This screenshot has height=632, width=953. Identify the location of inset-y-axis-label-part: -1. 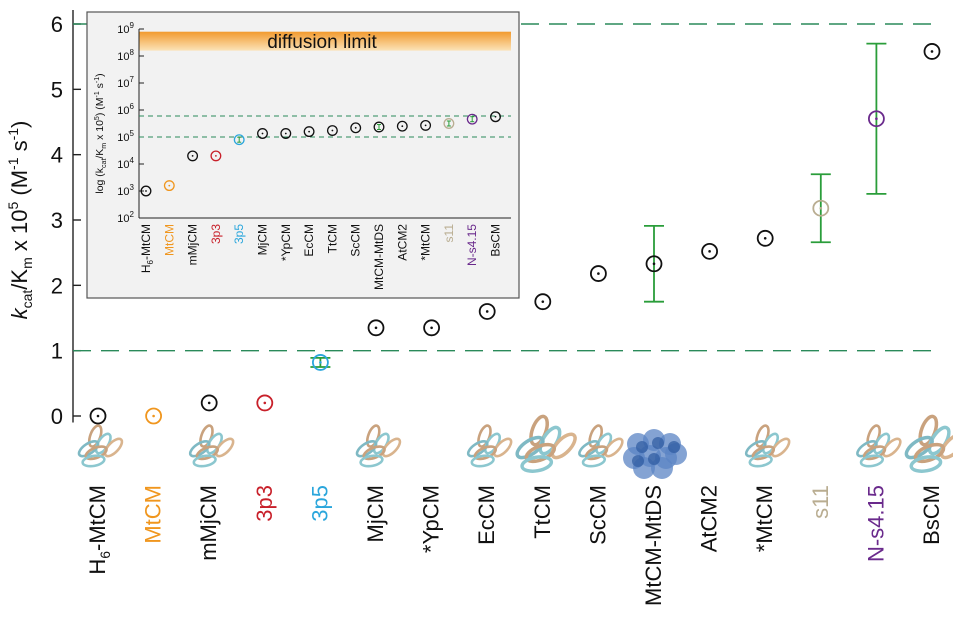
(97, 80).